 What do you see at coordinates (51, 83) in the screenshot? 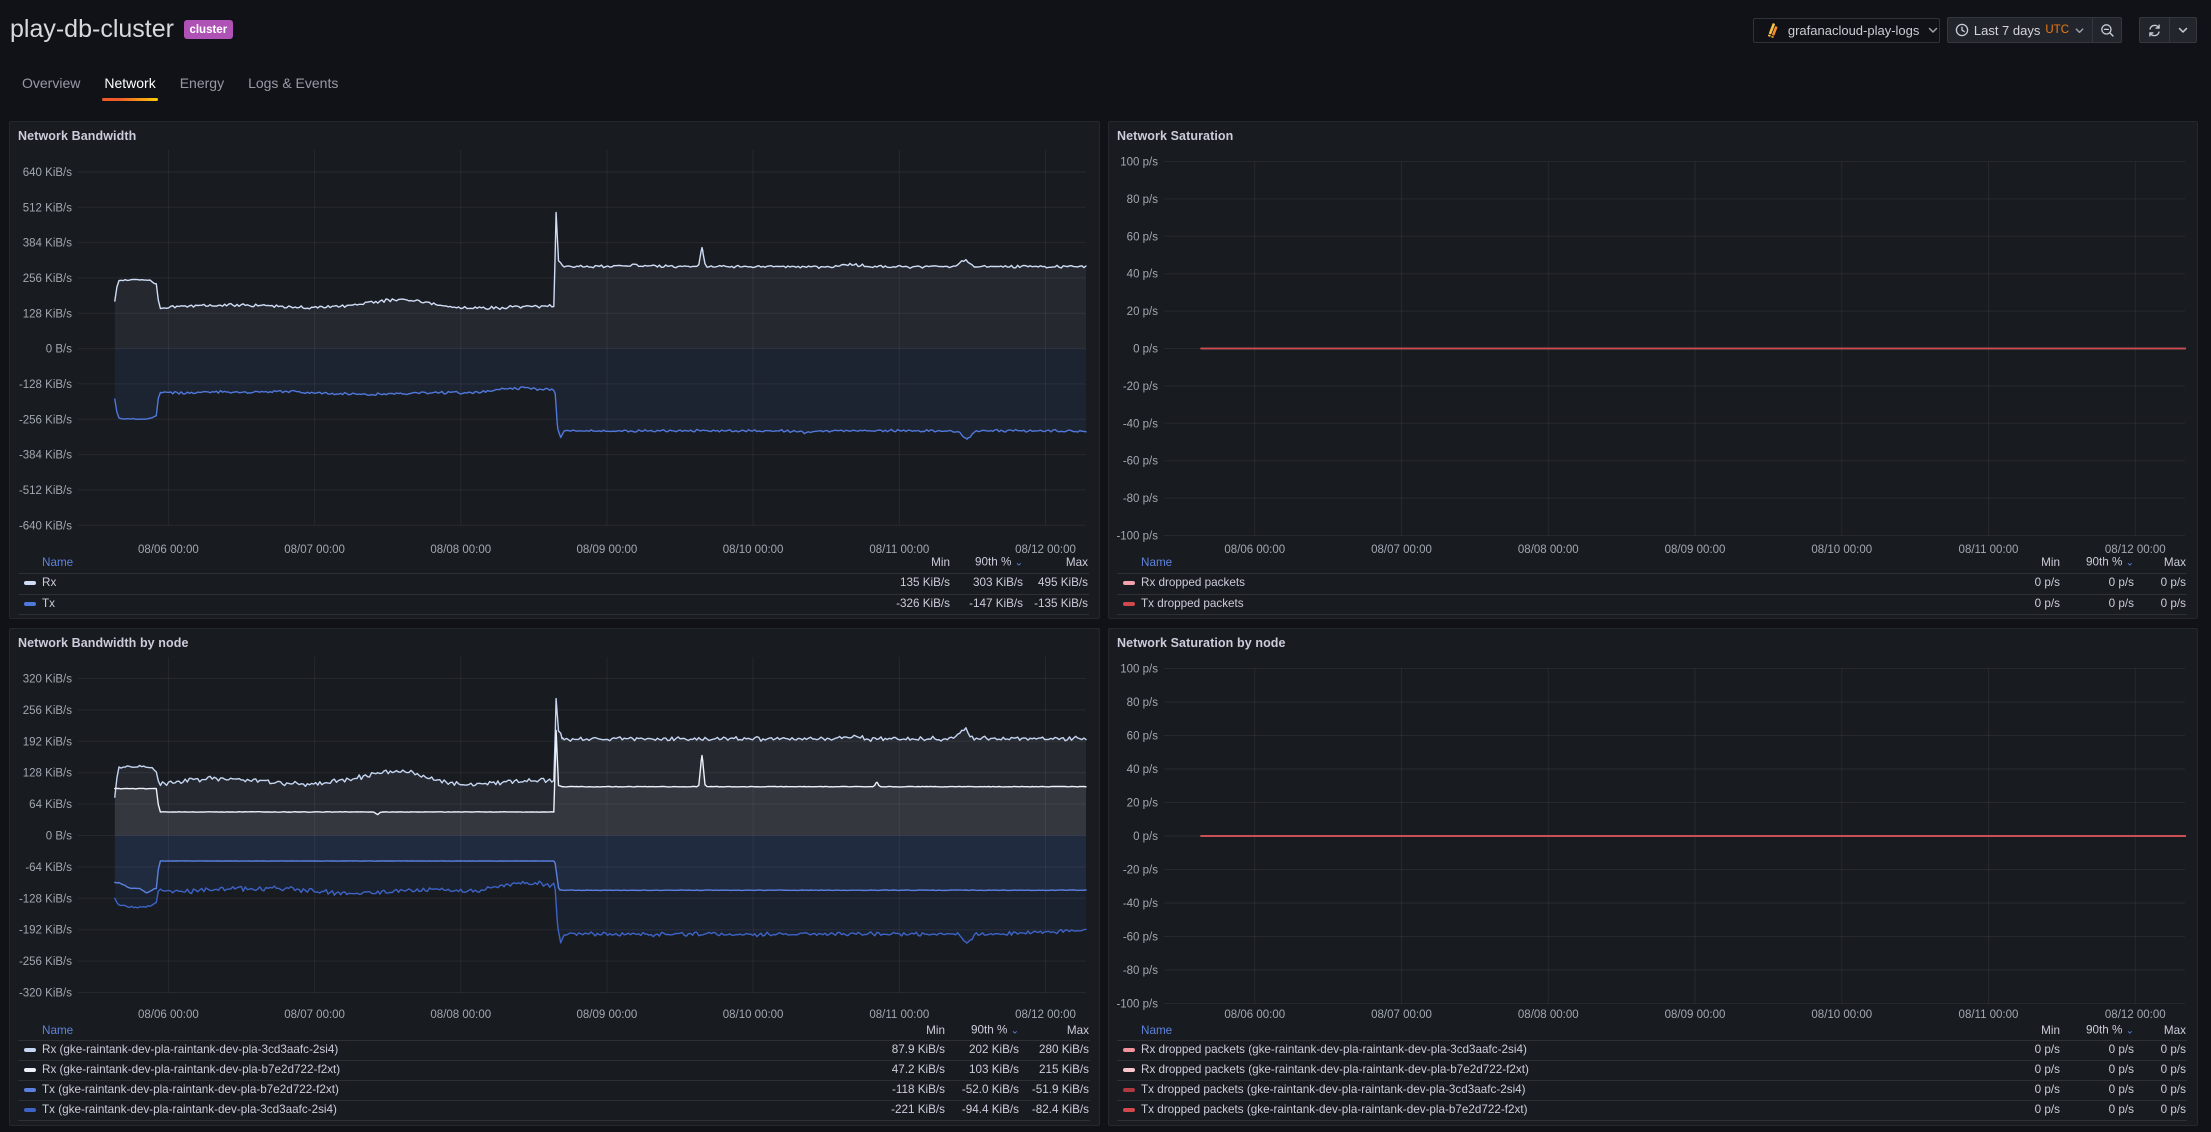
I see `tab-overview: Overview` at bounding box center [51, 83].